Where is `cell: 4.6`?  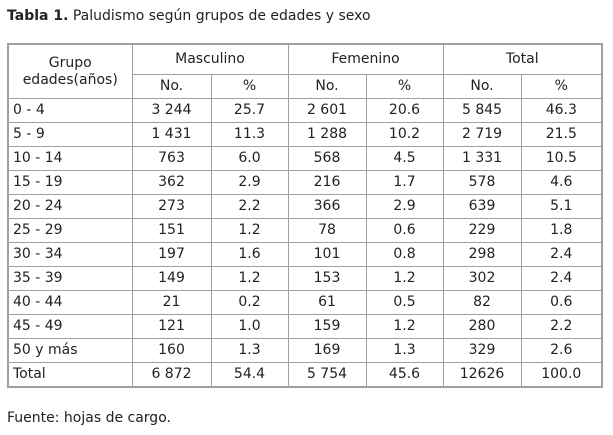
cell: 4.6 is located at coordinates (561, 182).